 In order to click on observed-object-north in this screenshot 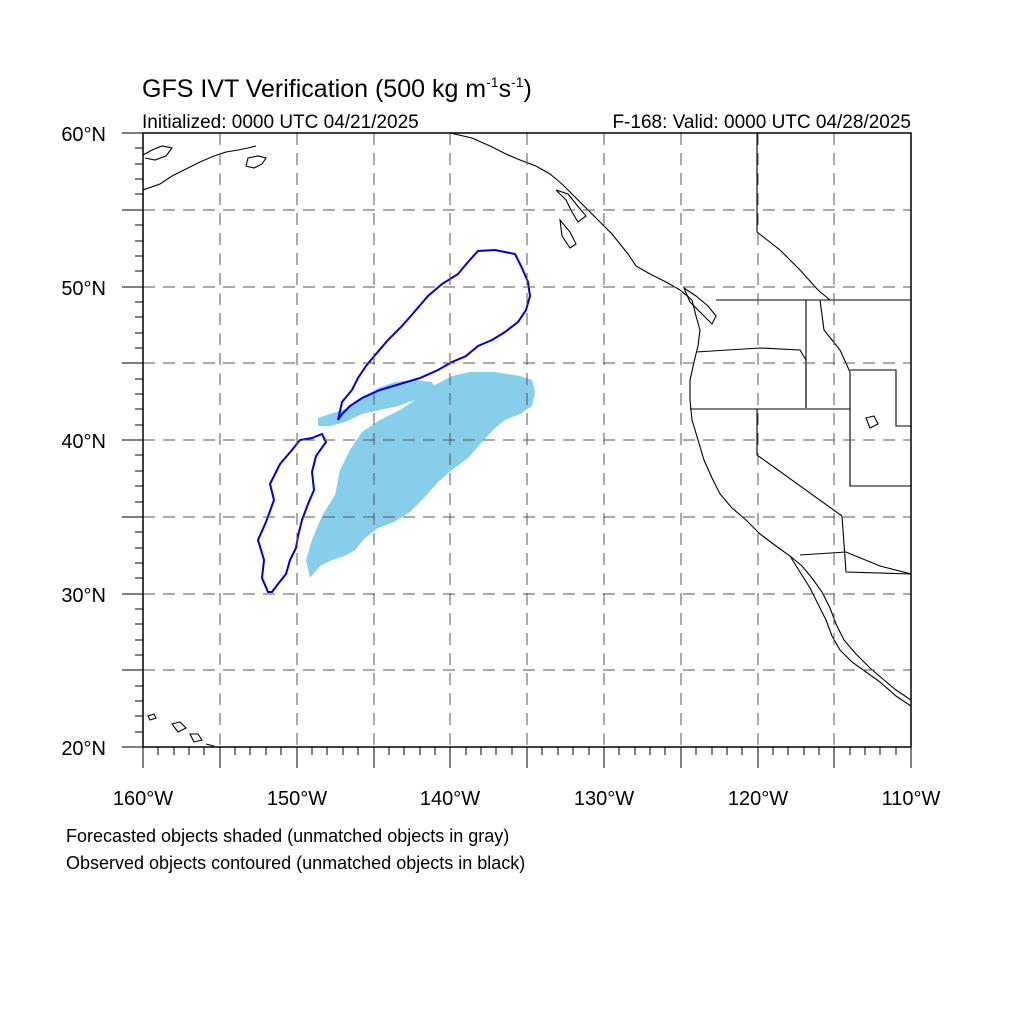, I will do `click(434, 334)`.